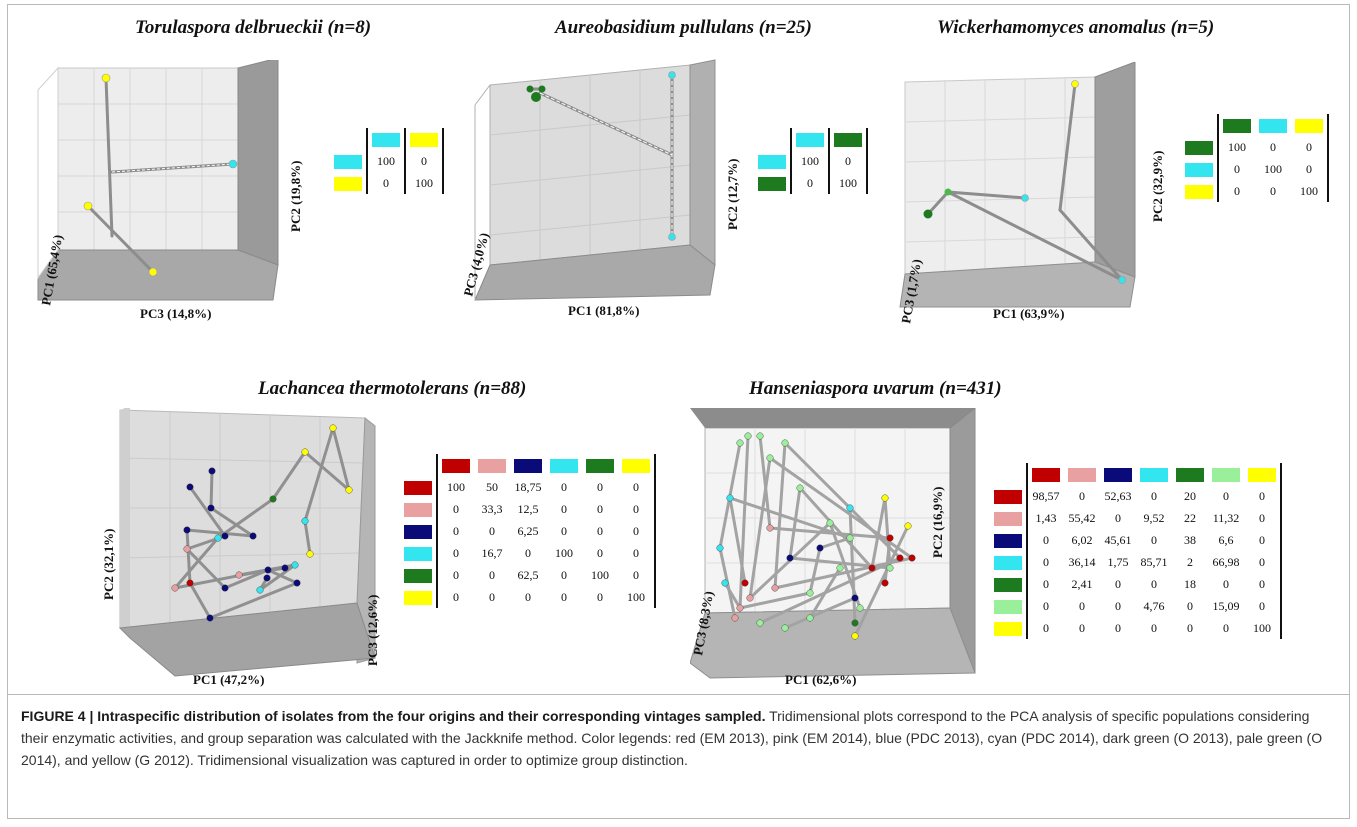 Image resolution: width=1357 pixels, height=827 pixels. What do you see at coordinates (492, 552) in the screenshot?
I see `table-cell: 16,7` at bounding box center [492, 552].